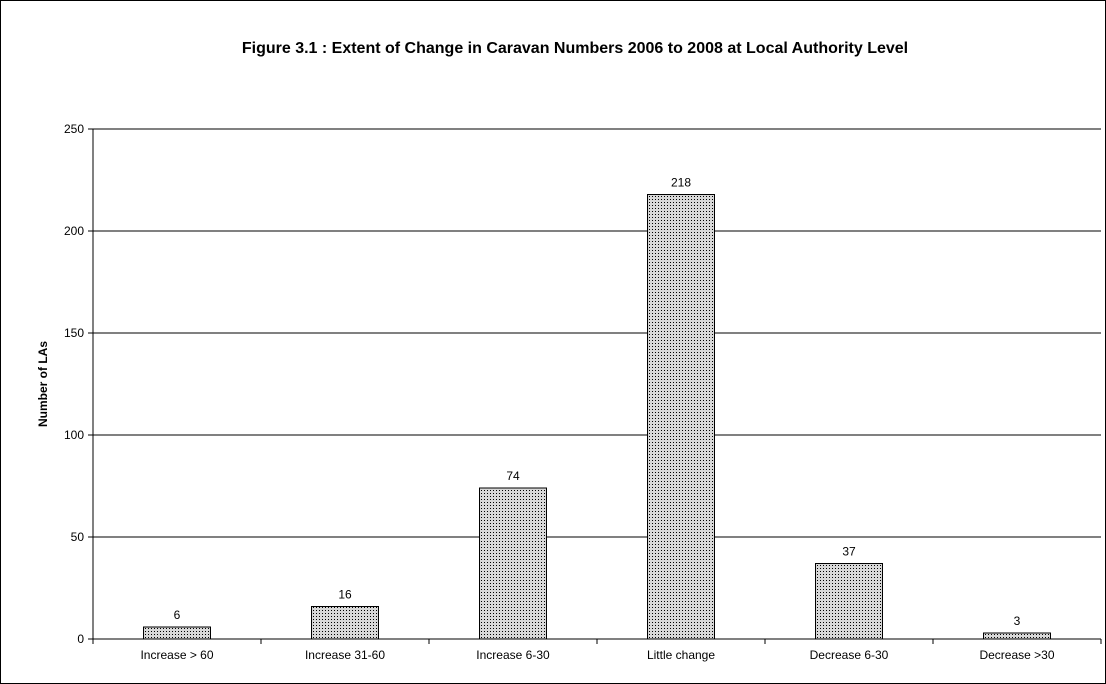 This screenshot has height=684, width=1106. What do you see at coordinates (513, 655) in the screenshot?
I see `x-tick-label: Increase 6-30` at bounding box center [513, 655].